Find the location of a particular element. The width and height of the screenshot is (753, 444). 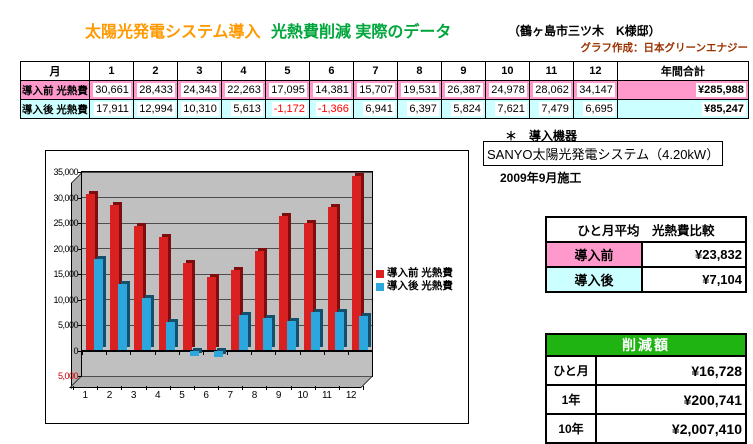

legend-item: 導入後 光熱費 is located at coordinates (414, 286).